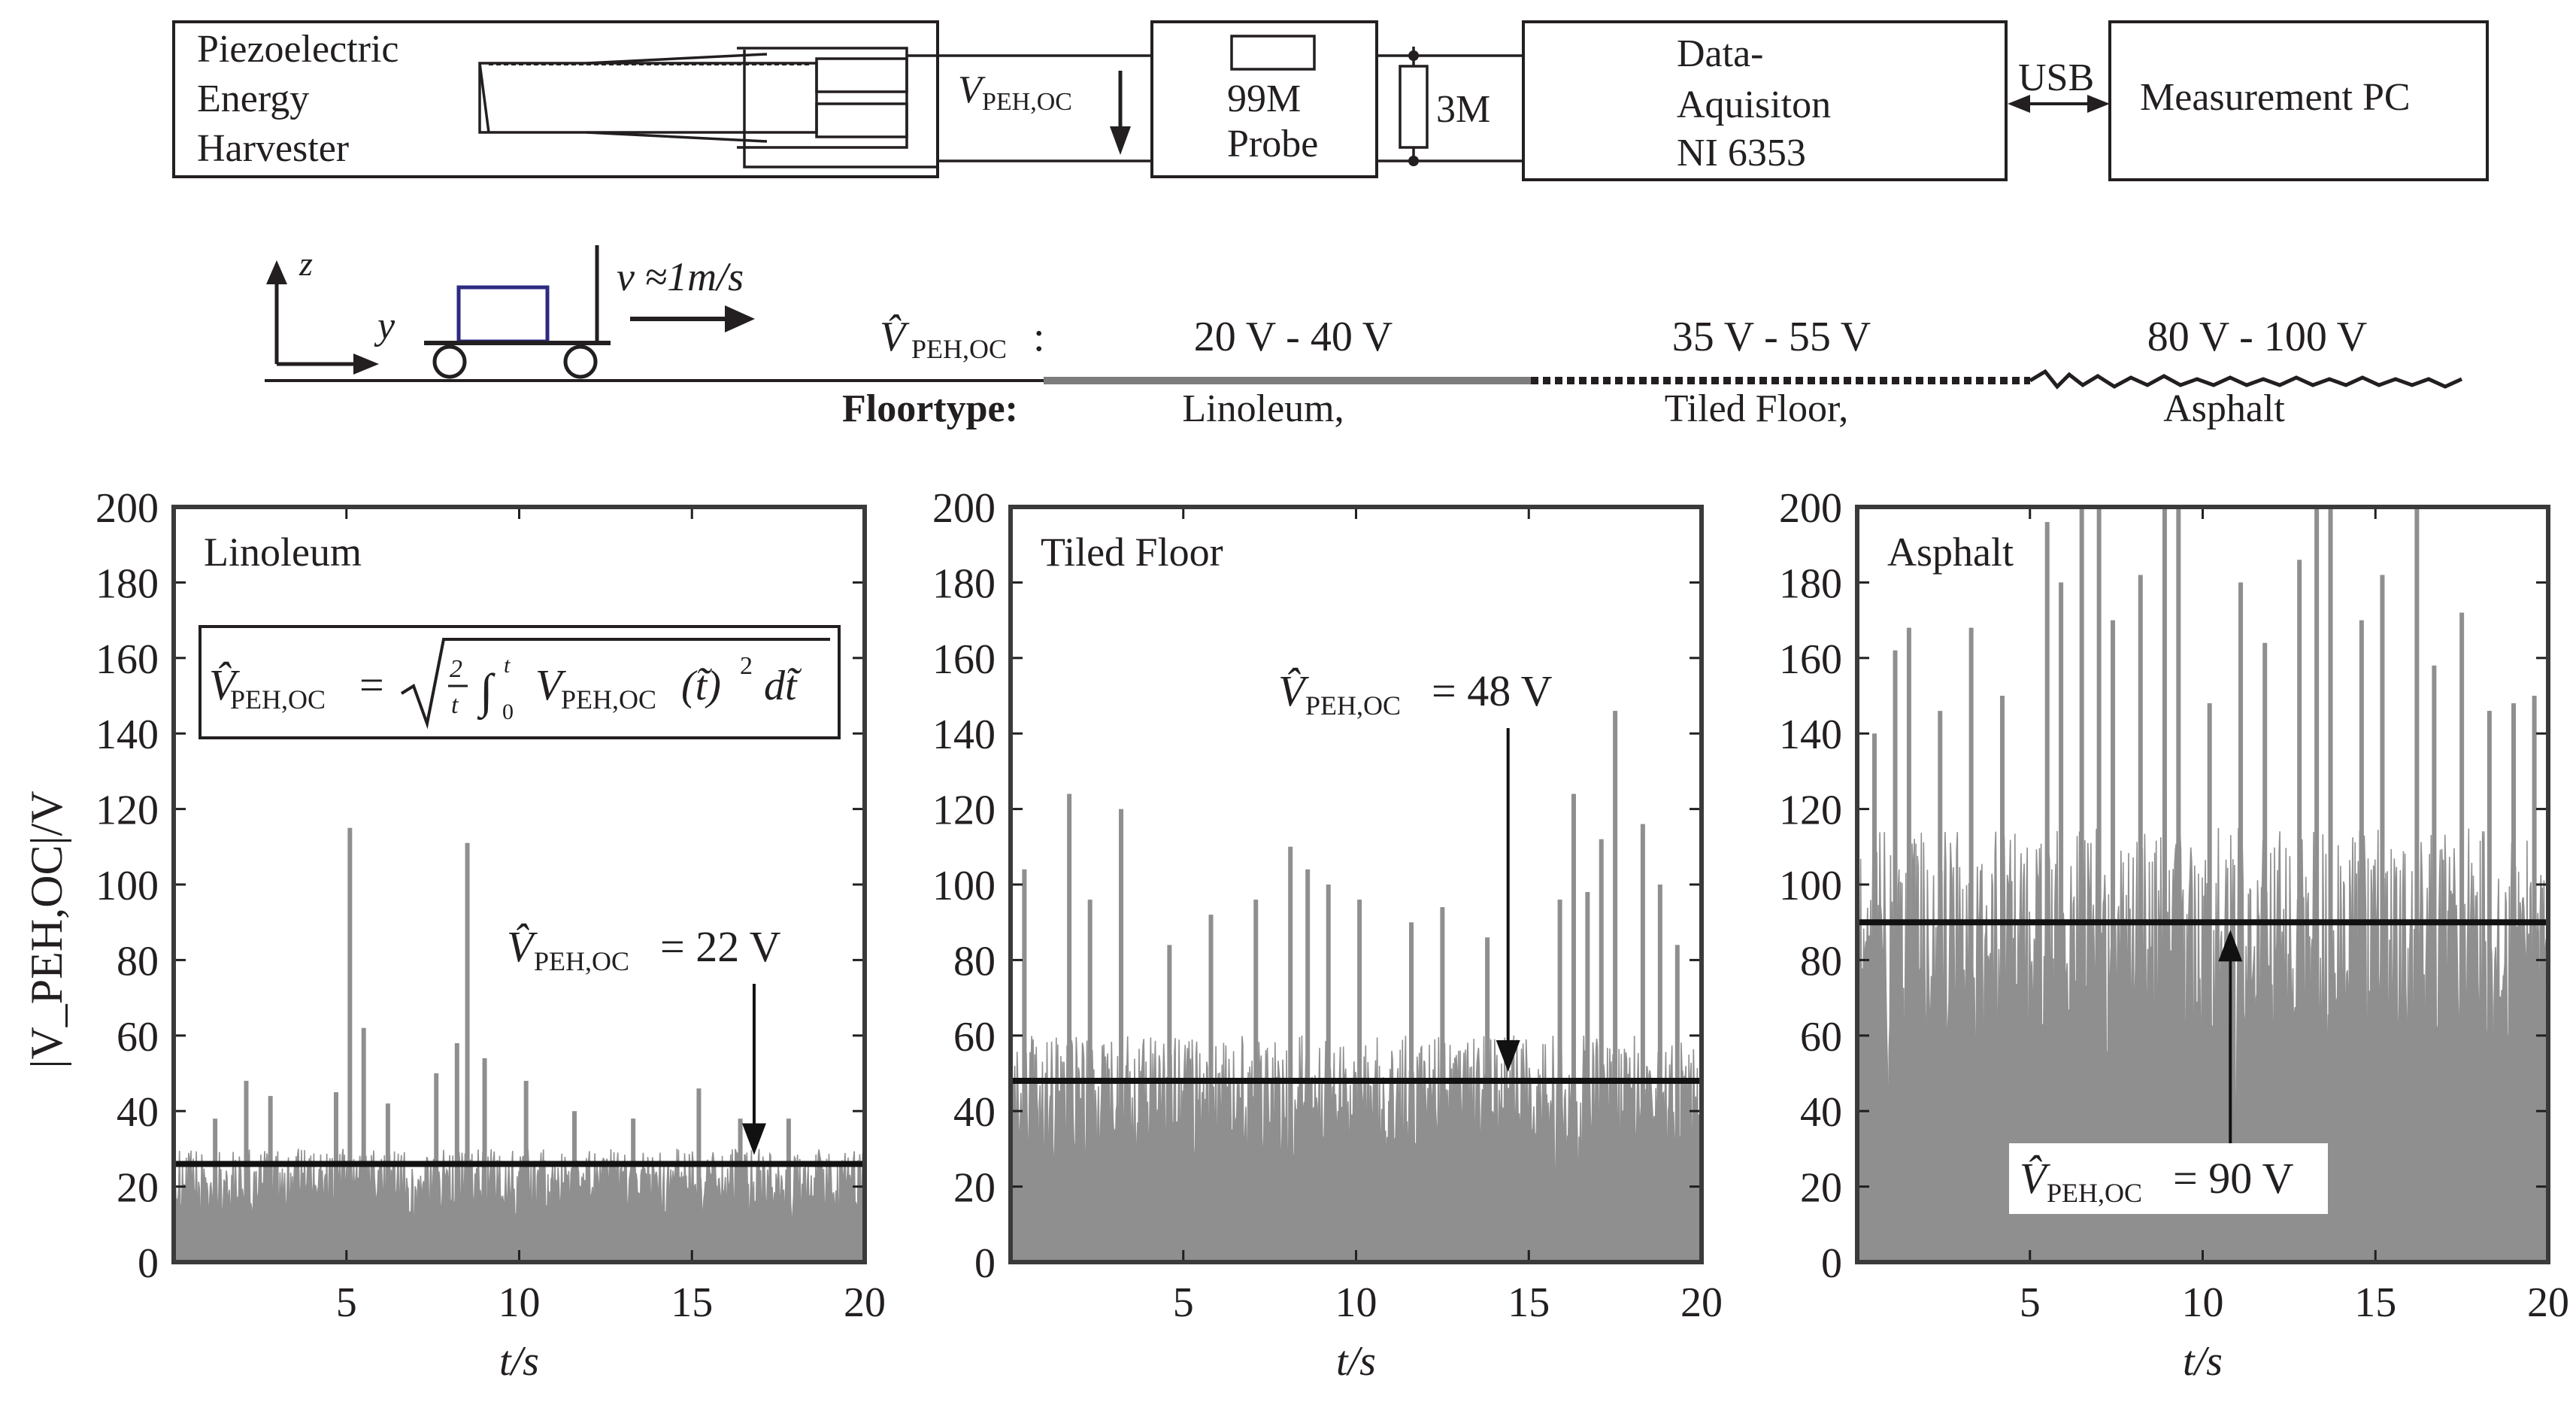  I want to click on harvester-box, so click(555, 99).